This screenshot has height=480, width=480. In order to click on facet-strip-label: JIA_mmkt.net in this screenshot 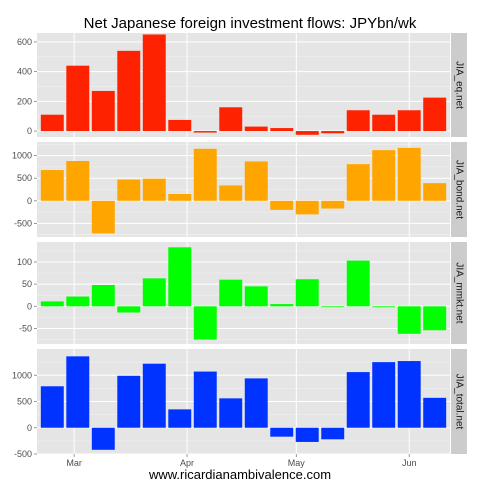, I will do `click(459, 292)`.